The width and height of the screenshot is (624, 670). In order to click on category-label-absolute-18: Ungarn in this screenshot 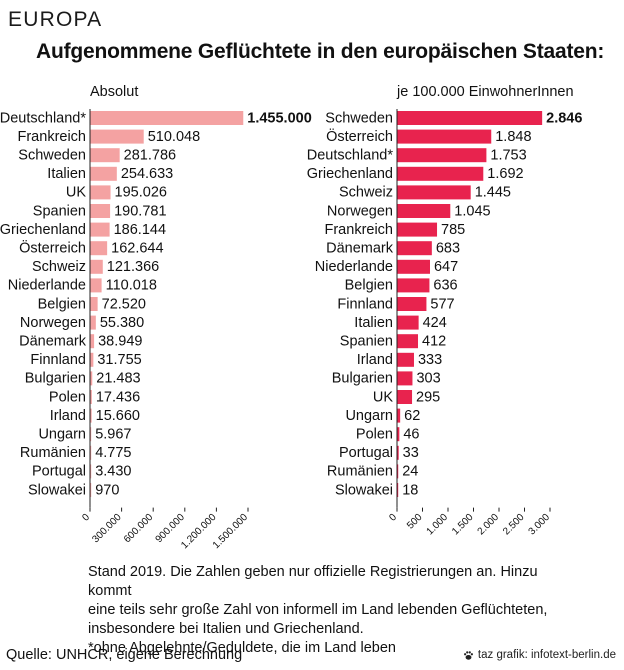, I will do `click(62, 435)`.